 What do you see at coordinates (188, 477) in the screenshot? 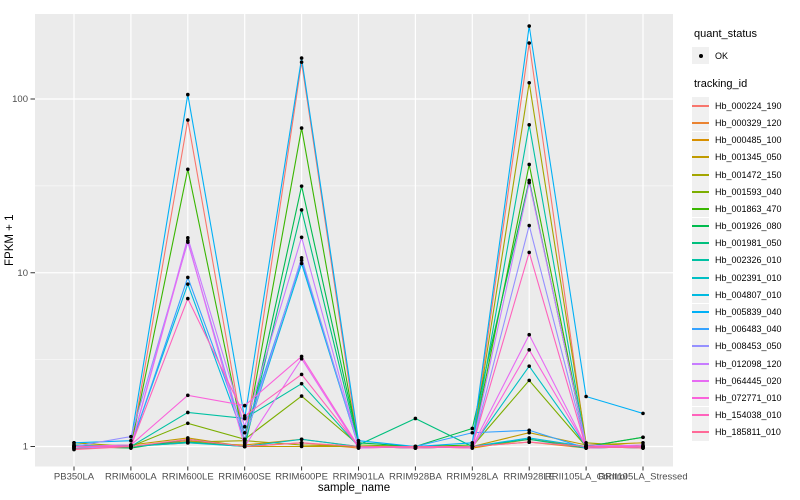
I see `x-tick-label: RRIM600LE` at bounding box center [188, 477].